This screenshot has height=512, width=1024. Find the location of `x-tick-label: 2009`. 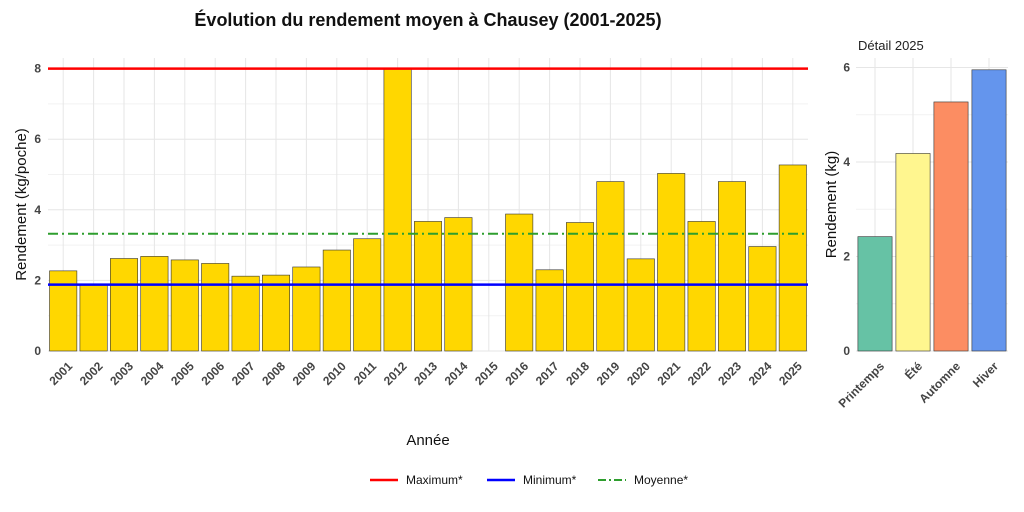

x-tick-label: 2009 is located at coordinates (304, 373).